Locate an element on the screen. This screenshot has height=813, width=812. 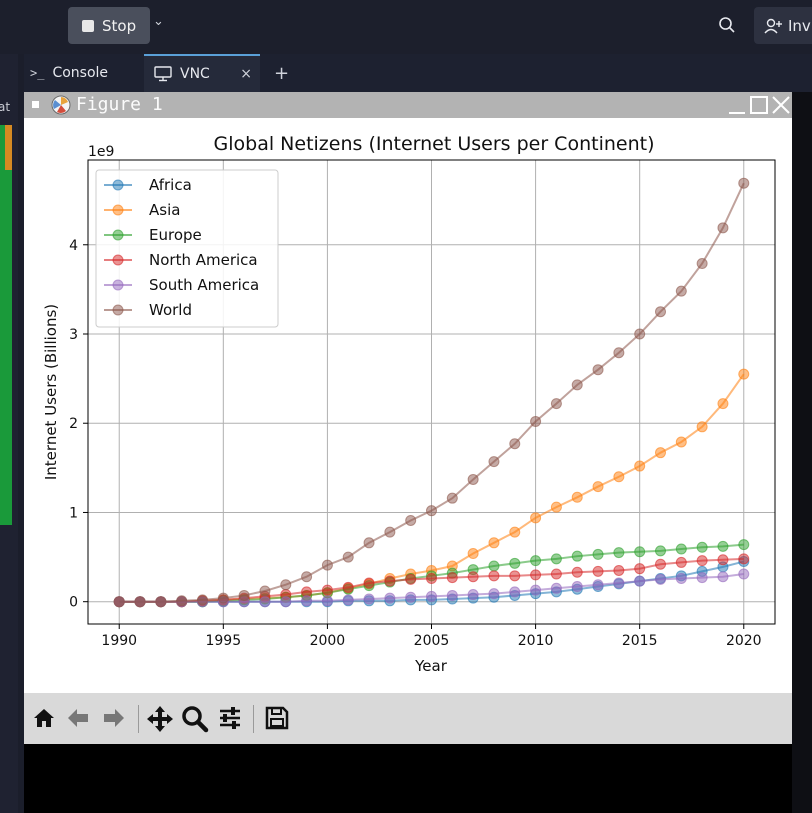
stop-button: Stop is located at coordinates (109, 25).